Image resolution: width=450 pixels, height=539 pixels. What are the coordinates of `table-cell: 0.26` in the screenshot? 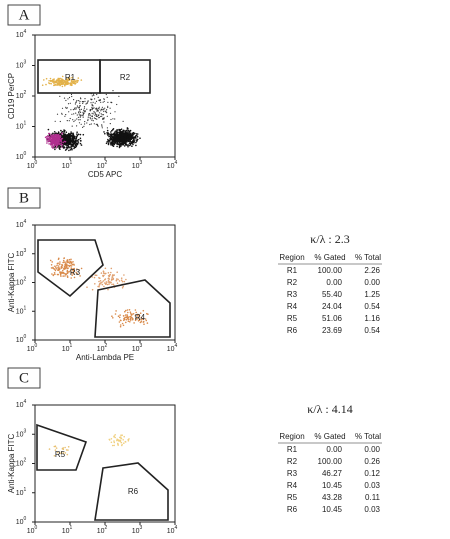 It's located at (372, 461).